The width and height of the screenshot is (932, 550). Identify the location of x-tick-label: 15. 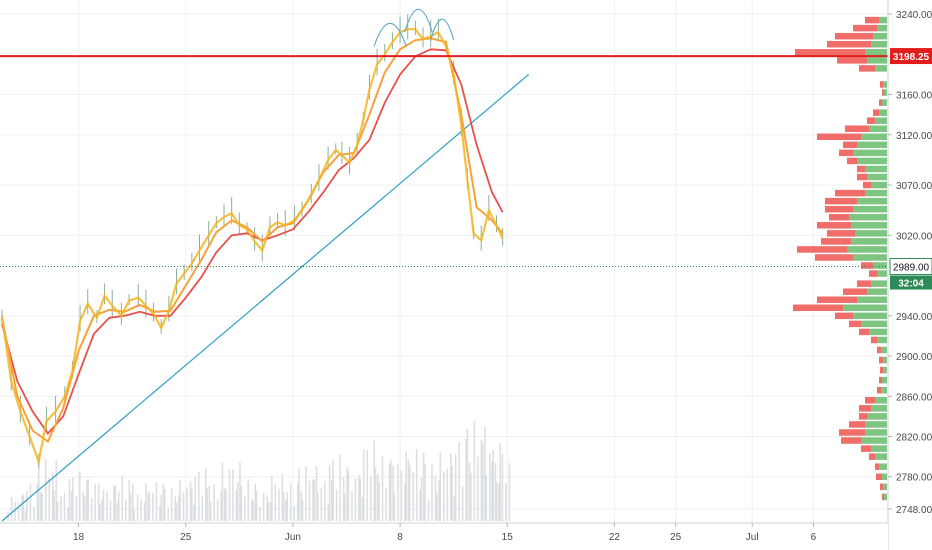
(508, 537).